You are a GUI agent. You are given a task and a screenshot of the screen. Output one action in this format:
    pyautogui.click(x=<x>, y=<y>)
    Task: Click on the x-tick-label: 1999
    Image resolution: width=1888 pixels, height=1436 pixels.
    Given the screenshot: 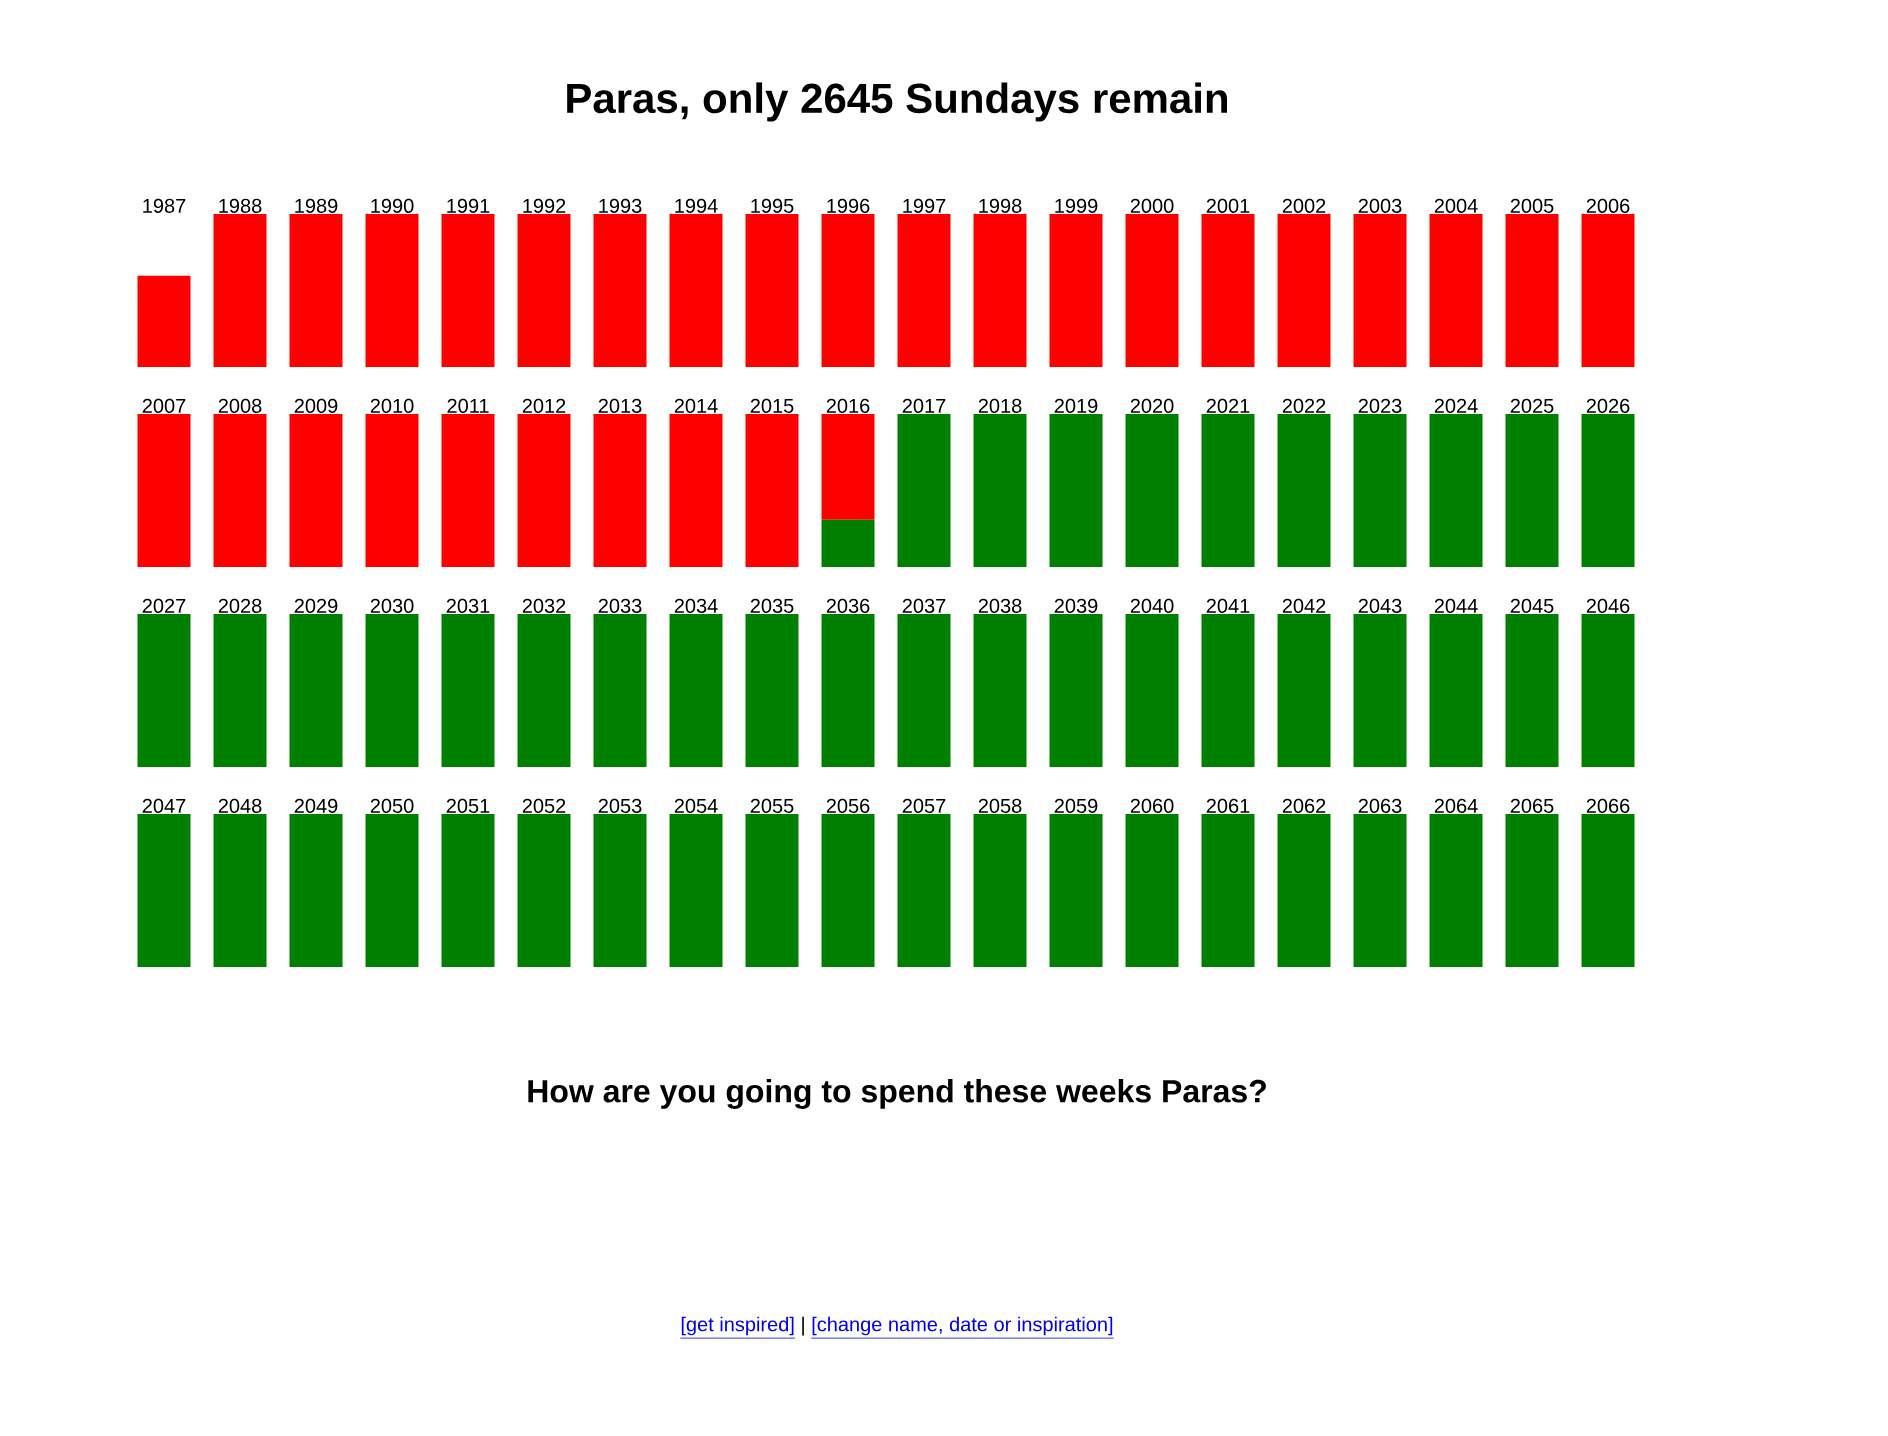 What is the action you would take?
    pyautogui.click(x=1076, y=205)
    